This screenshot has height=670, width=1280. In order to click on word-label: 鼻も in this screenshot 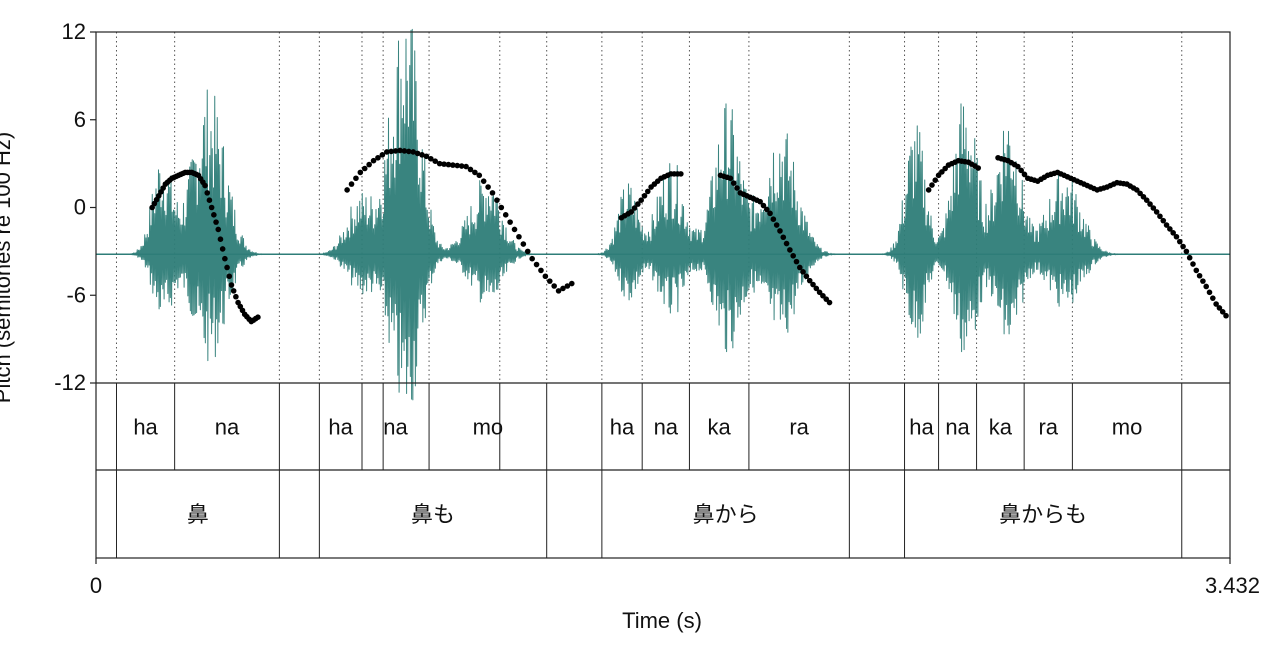, I will do `click(433, 515)`.